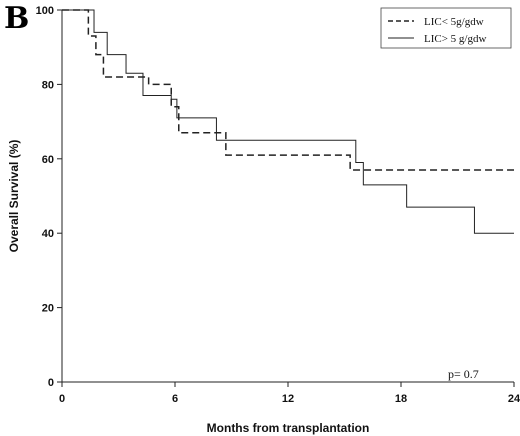 The image size is (520, 436). What do you see at coordinates (455, 39) in the screenshot?
I see `legend-label-lic-over-5: LIC> 5 g/gdw` at bounding box center [455, 39].